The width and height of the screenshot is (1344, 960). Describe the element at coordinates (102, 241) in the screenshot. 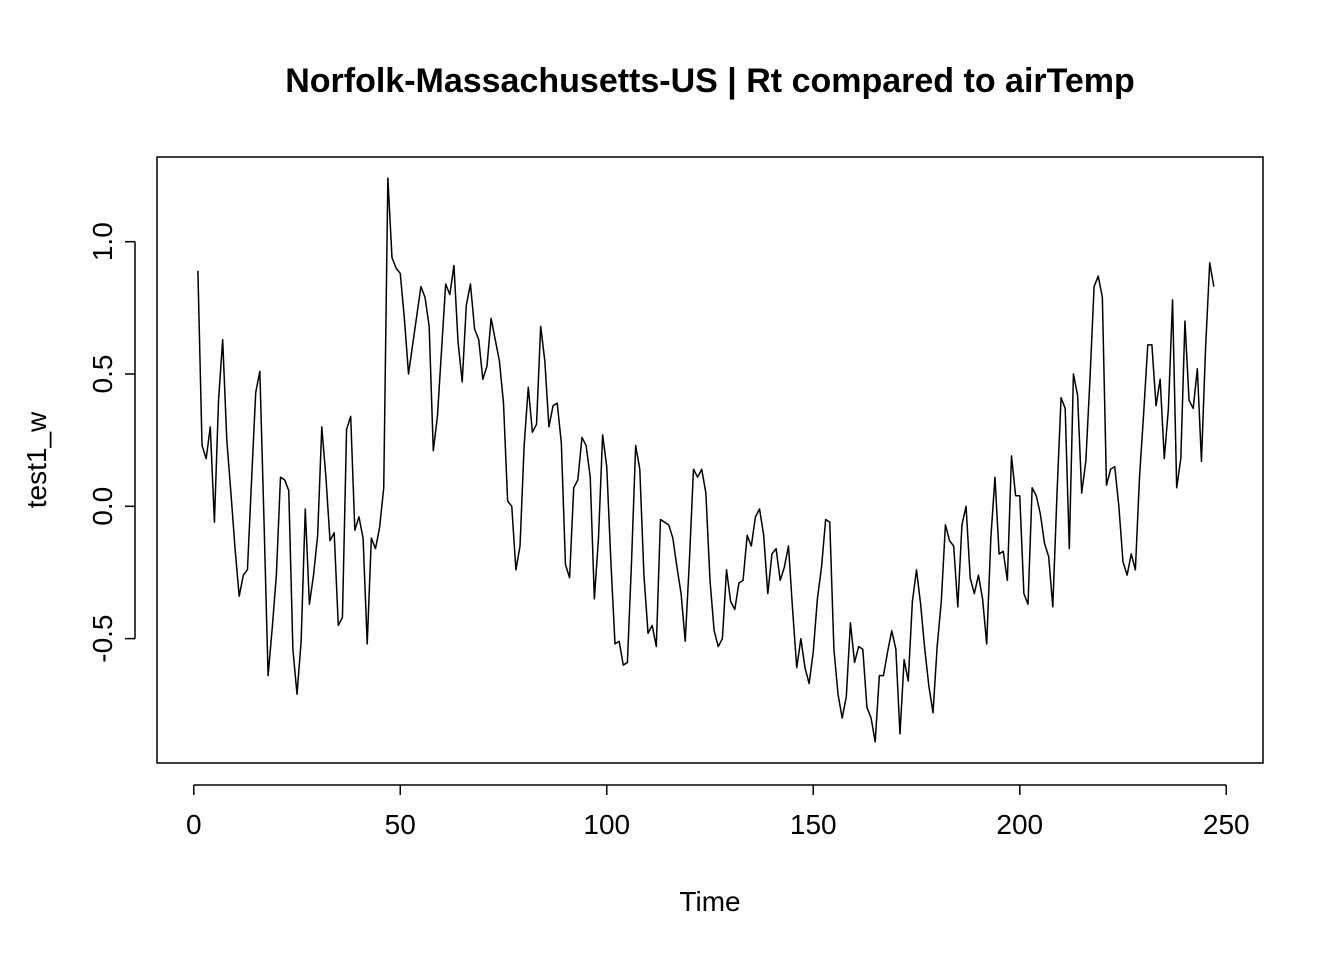

I see `y-tick-label: 1.0` at that location.